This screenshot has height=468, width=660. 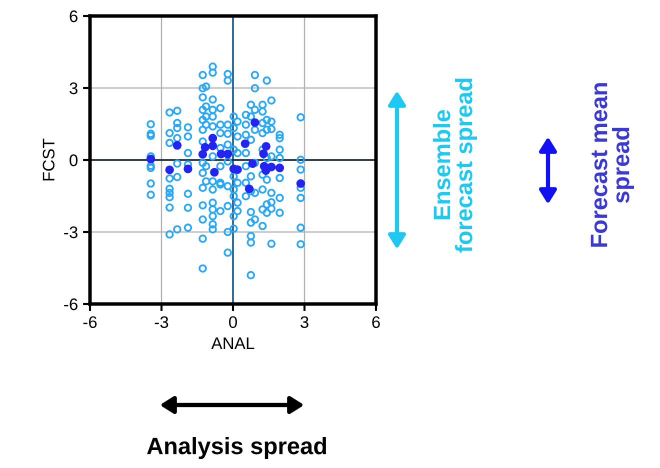 What do you see at coordinates (232, 343) in the screenshot?
I see `x-axis-title: ANAL` at bounding box center [232, 343].